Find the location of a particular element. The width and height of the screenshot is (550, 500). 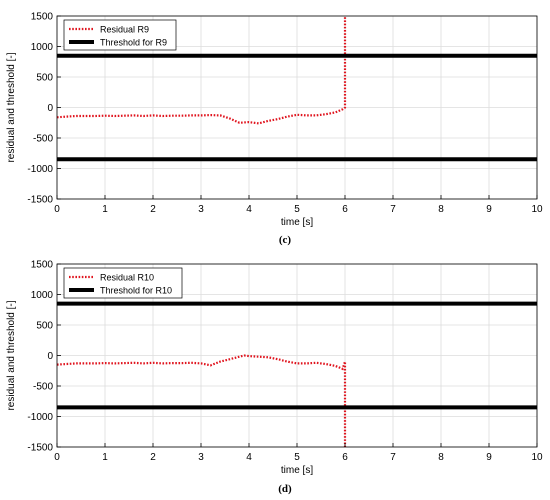

legend-entry-0: Residual R10 is located at coordinates (127, 278).